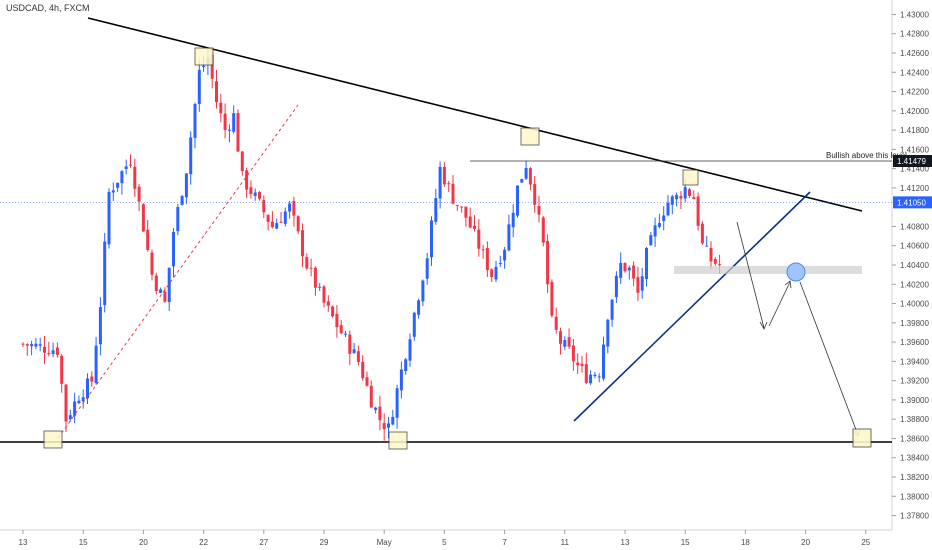  What do you see at coordinates (914, 14) in the screenshot?
I see `y-tick-label: 1.43000` at bounding box center [914, 14].